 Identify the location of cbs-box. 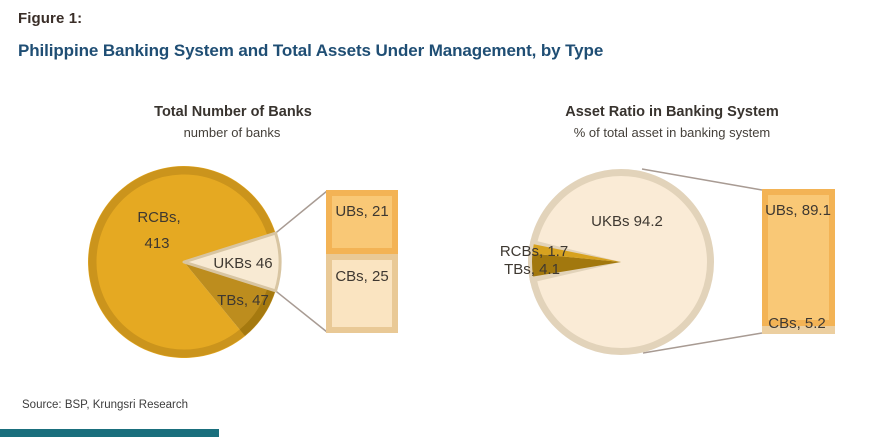
(362, 293).